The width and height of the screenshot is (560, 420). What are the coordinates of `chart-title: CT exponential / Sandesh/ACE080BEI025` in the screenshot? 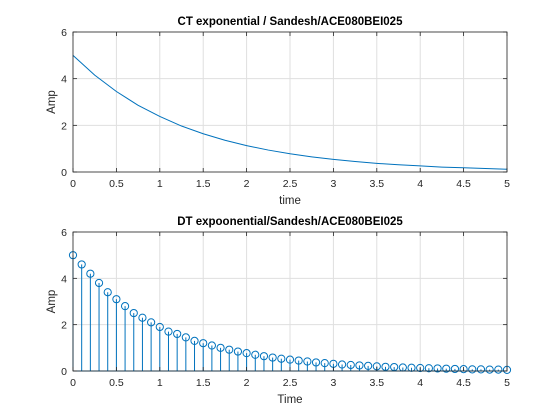 It's located at (291, 22).